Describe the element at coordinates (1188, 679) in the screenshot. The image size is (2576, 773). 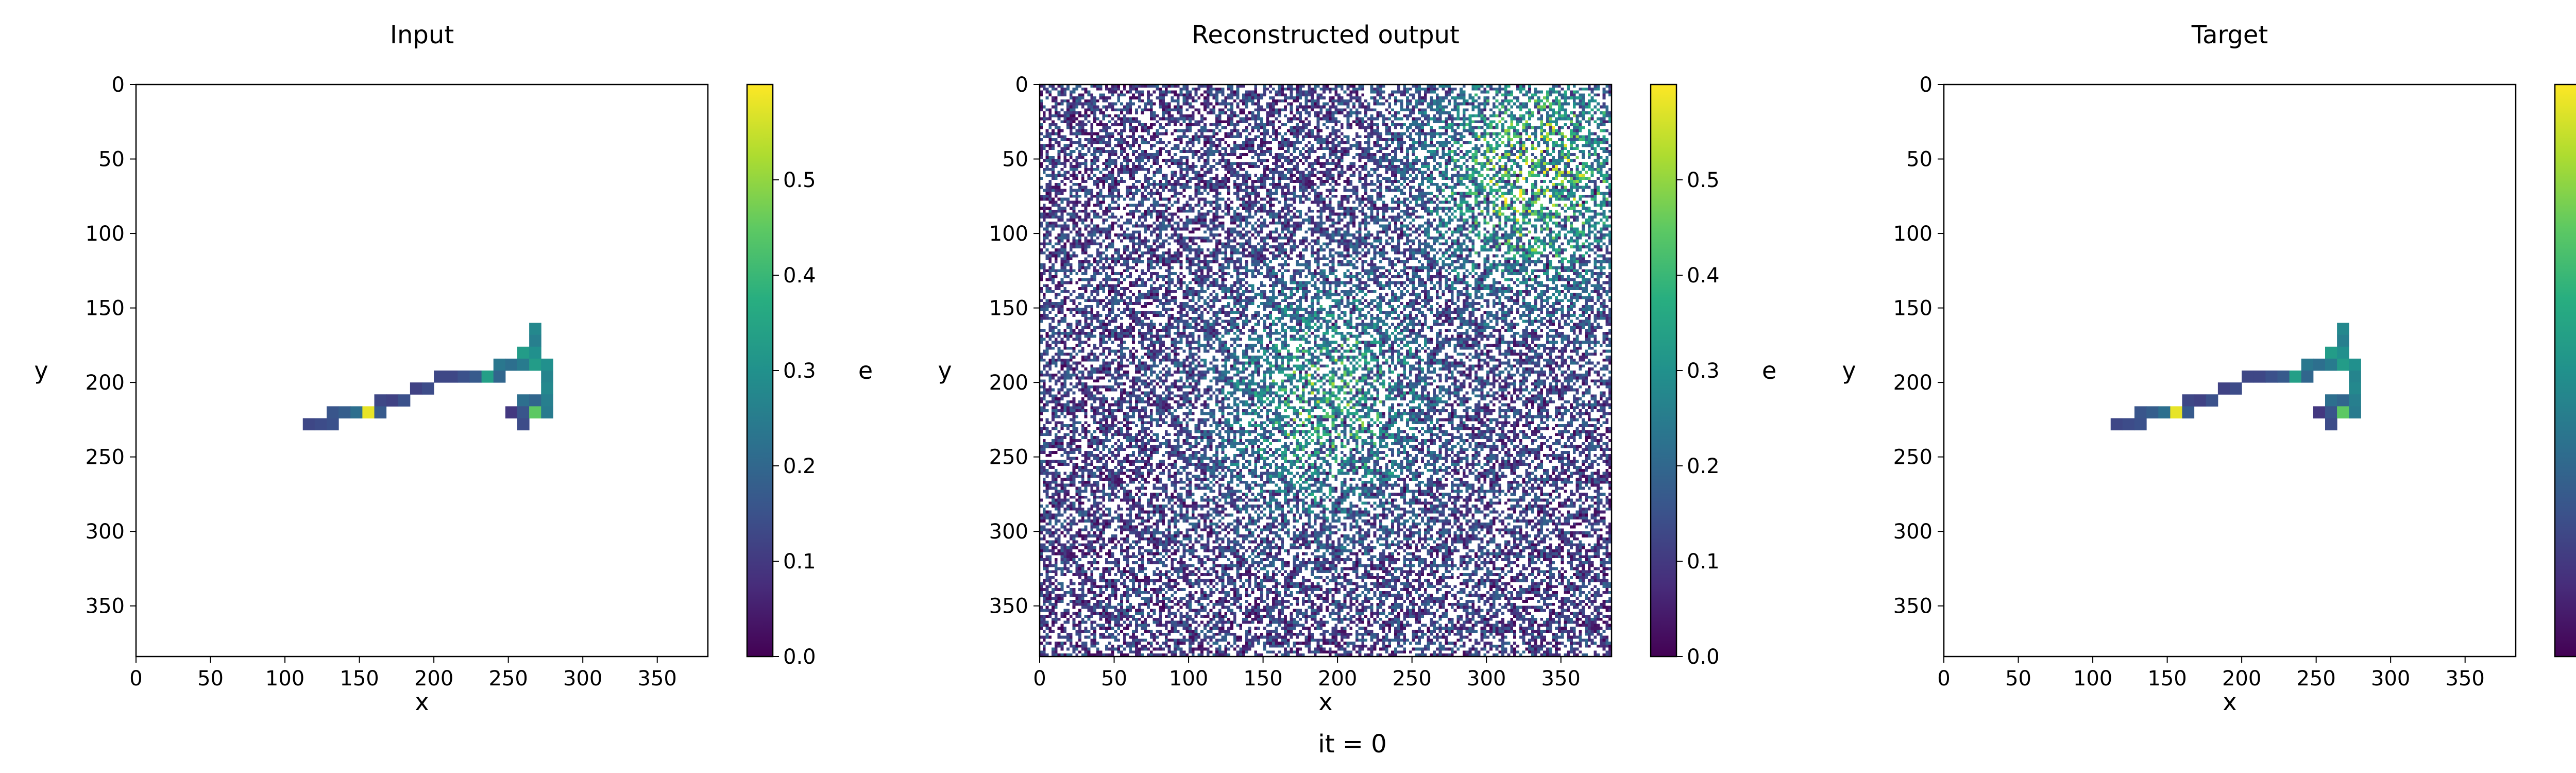
I see `x-tick-label: 100` at that location.